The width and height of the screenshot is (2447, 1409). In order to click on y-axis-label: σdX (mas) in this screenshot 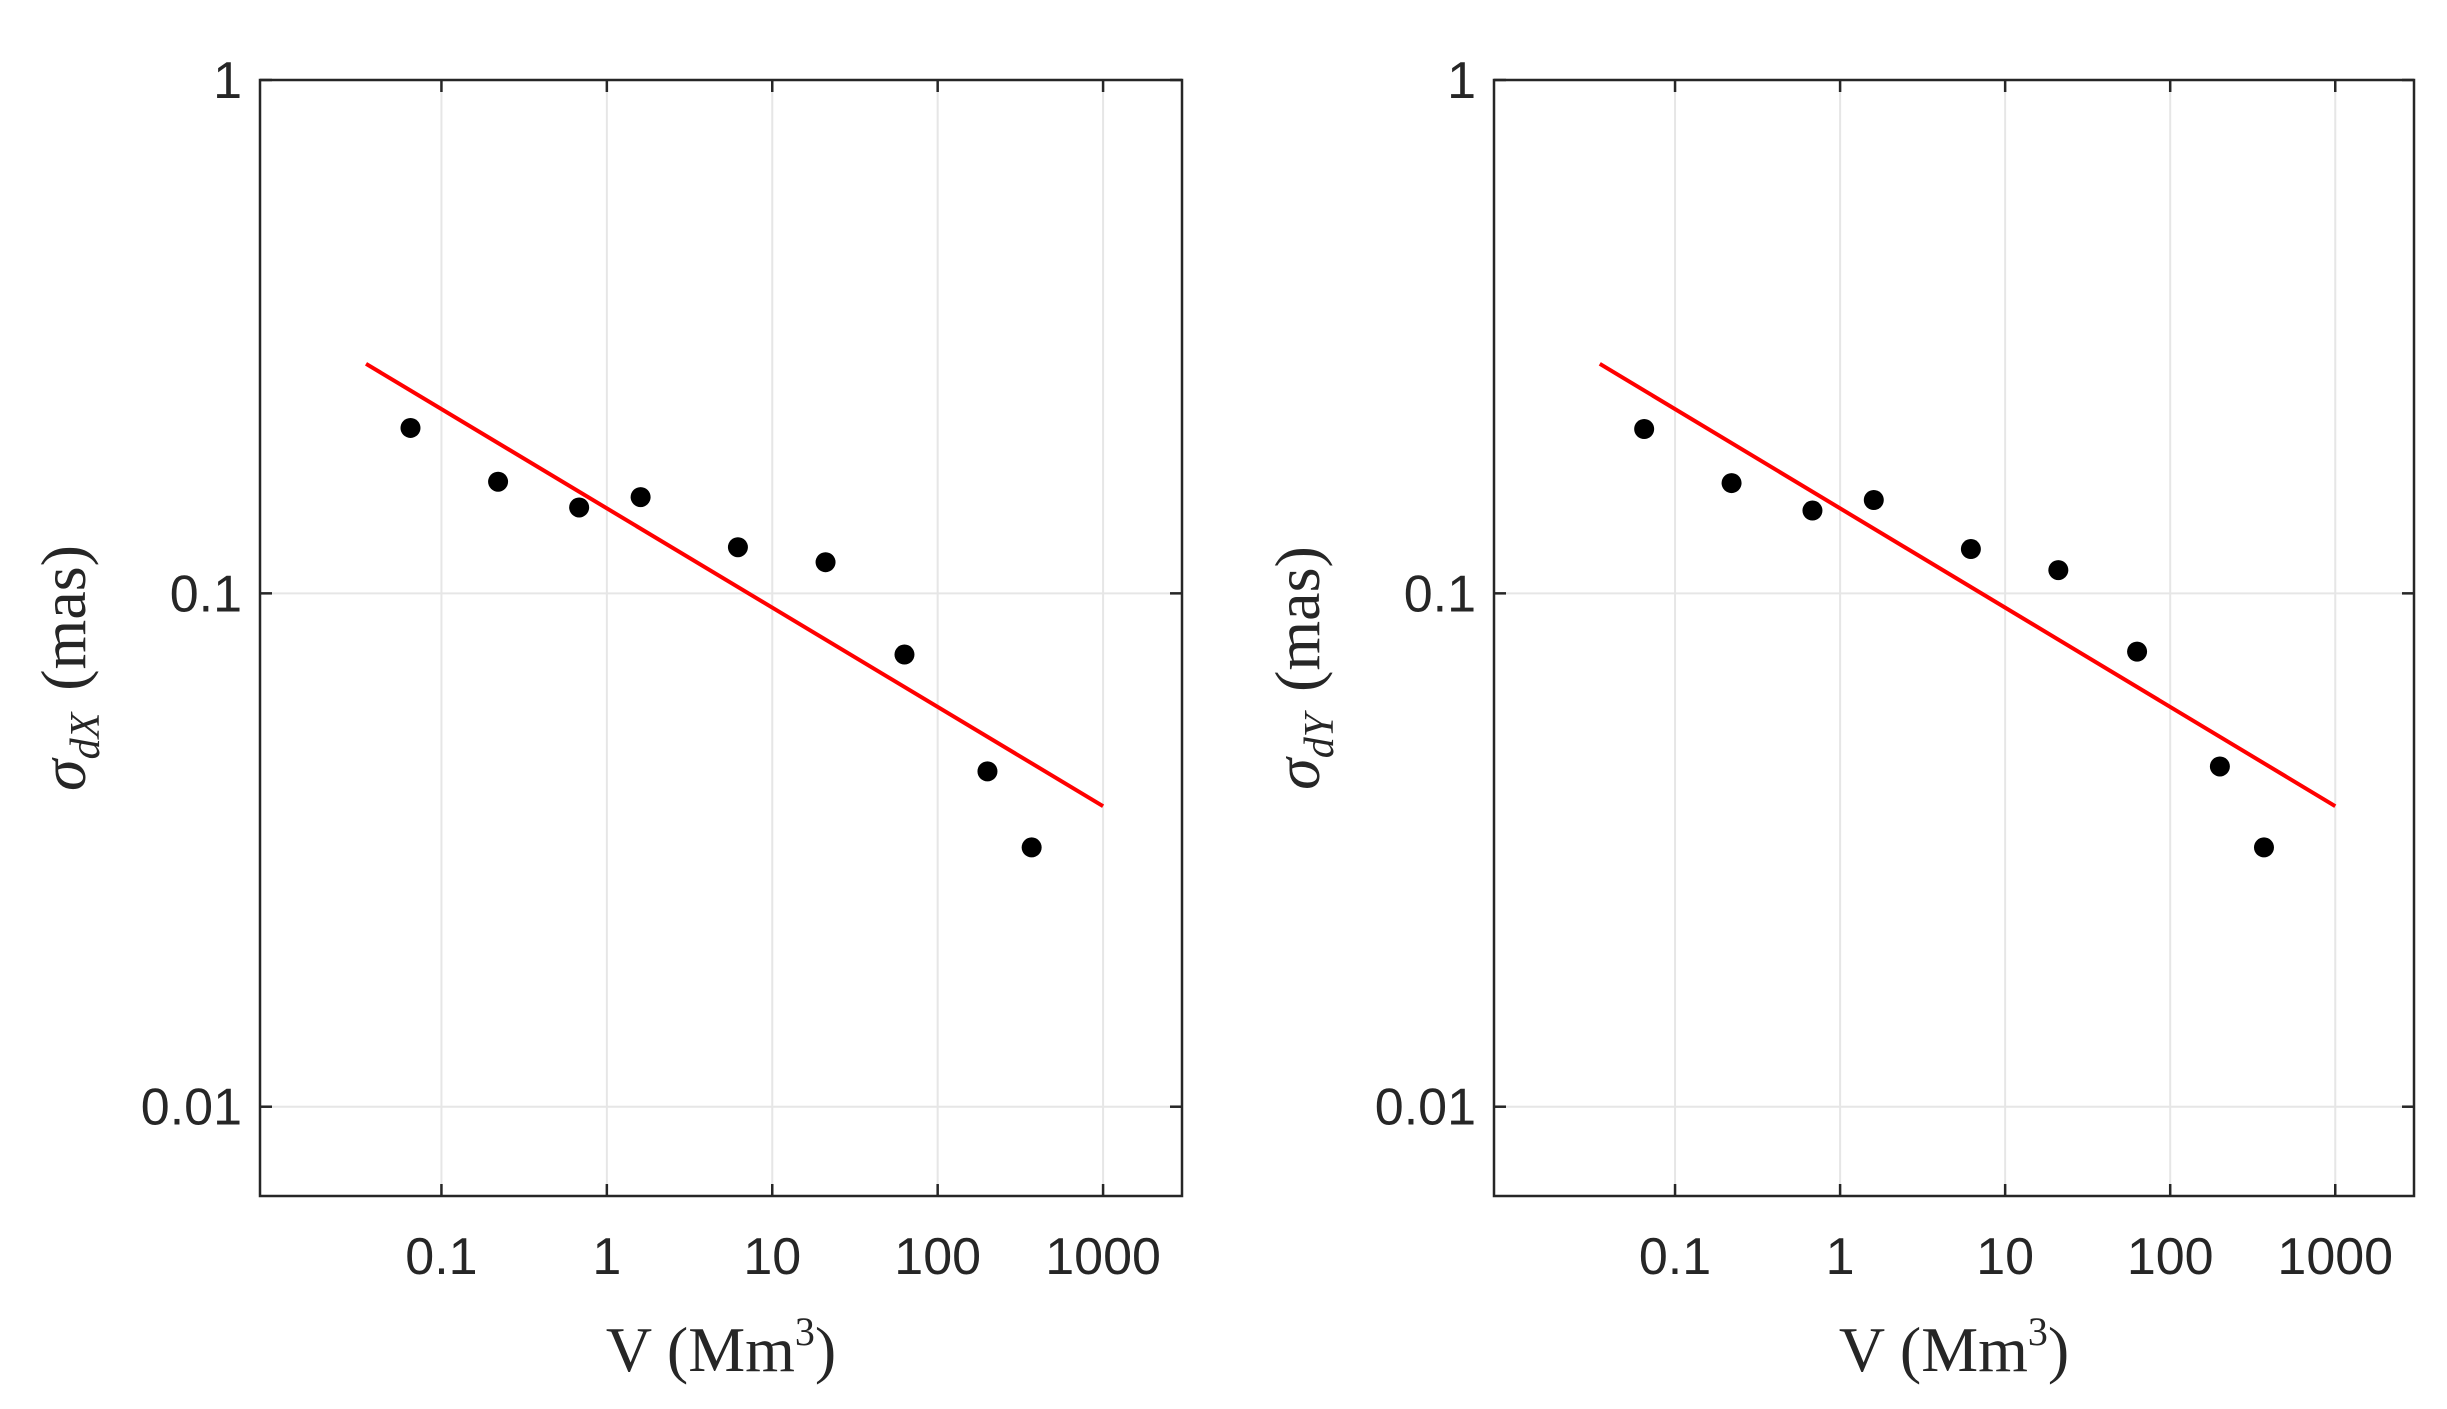, I will do `click(68, 668)`.